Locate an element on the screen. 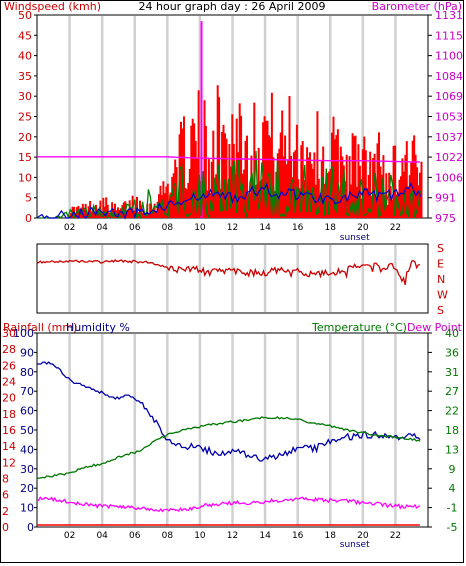 This screenshot has width=466, height=566. wind-x-tick-label: 18 is located at coordinates (331, 228).